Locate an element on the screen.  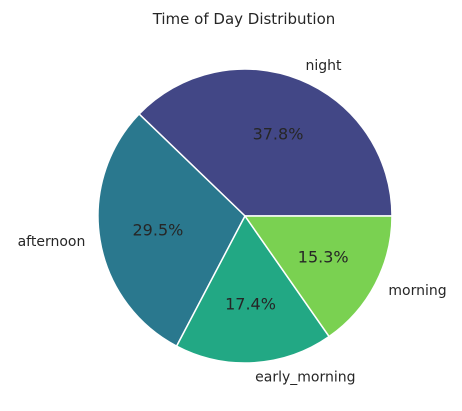
pie-percent-label-afternoon: 29.5% is located at coordinates (158, 230).